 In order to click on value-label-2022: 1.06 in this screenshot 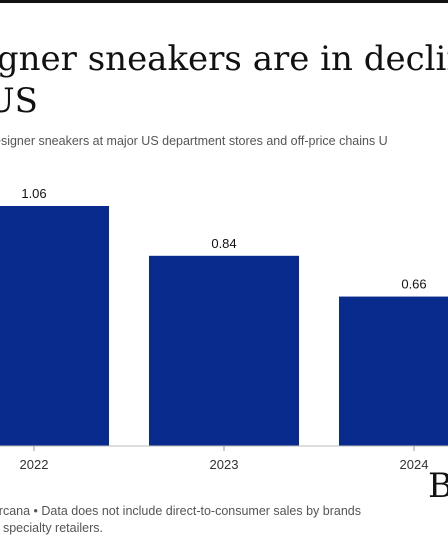, I will do `click(33, 193)`.